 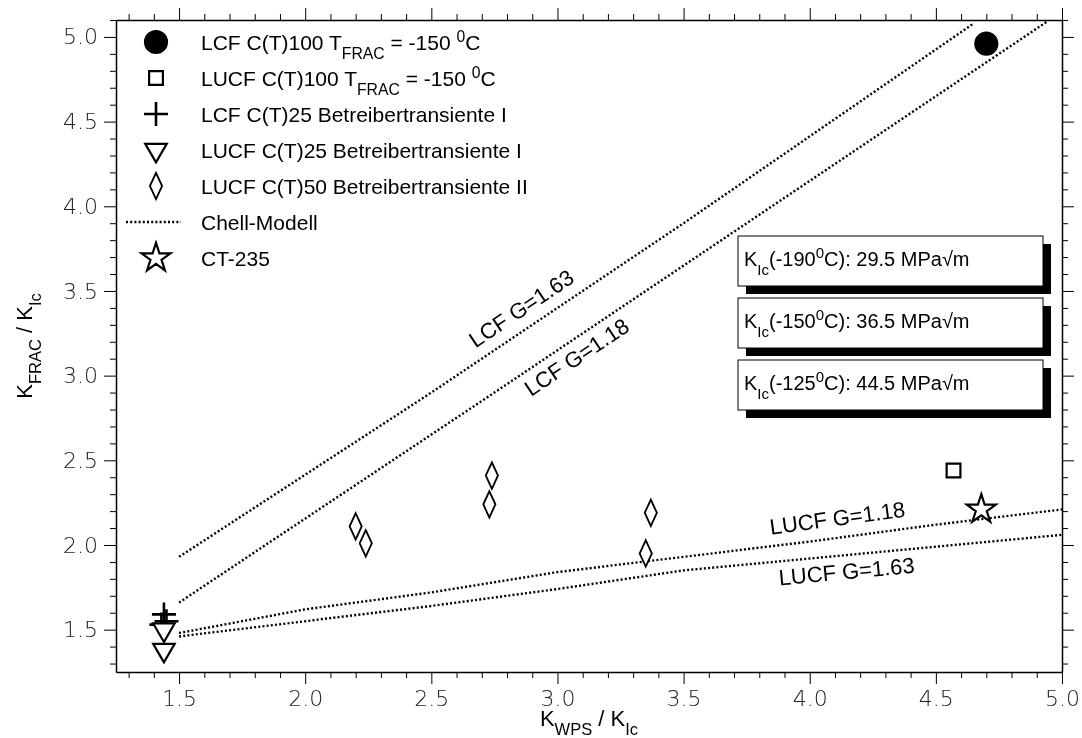 I want to click on annotation: K$_{Ic}$(-125$^{0}$C): 44.5 MPa√m, so click(x=857, y=384).